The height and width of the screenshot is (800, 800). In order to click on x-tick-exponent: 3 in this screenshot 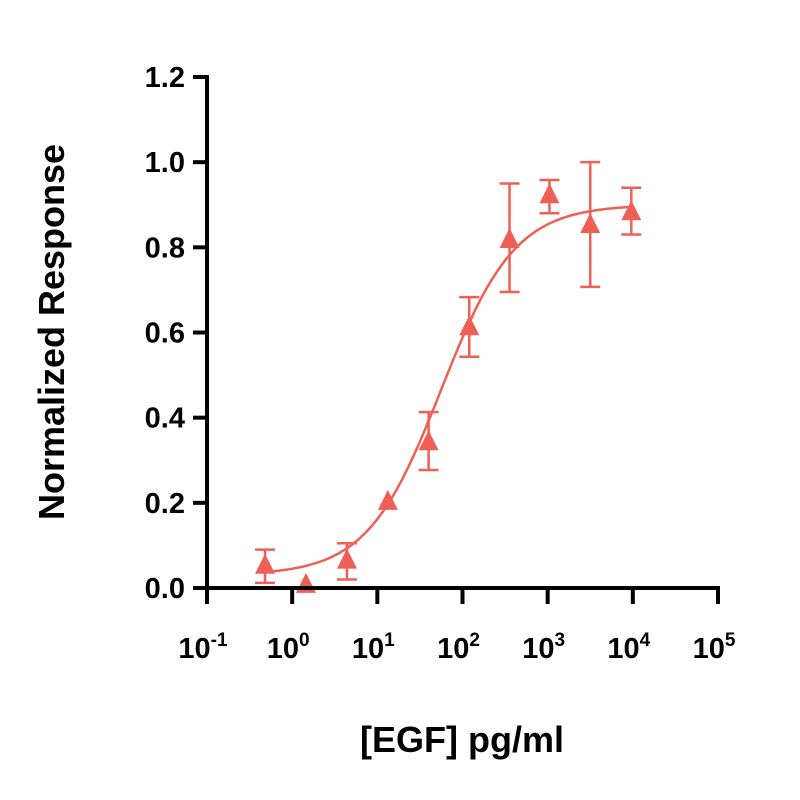, I will do `click(560, 640)`.